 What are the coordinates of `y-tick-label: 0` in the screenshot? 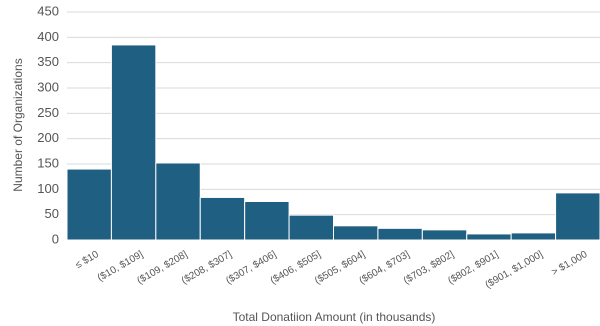 It's located at (55, 238).